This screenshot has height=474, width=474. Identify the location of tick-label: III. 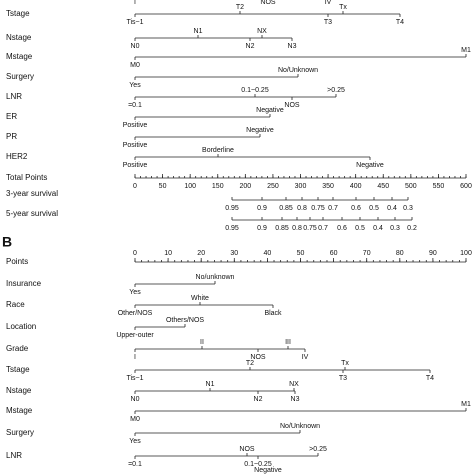
(288, 342).